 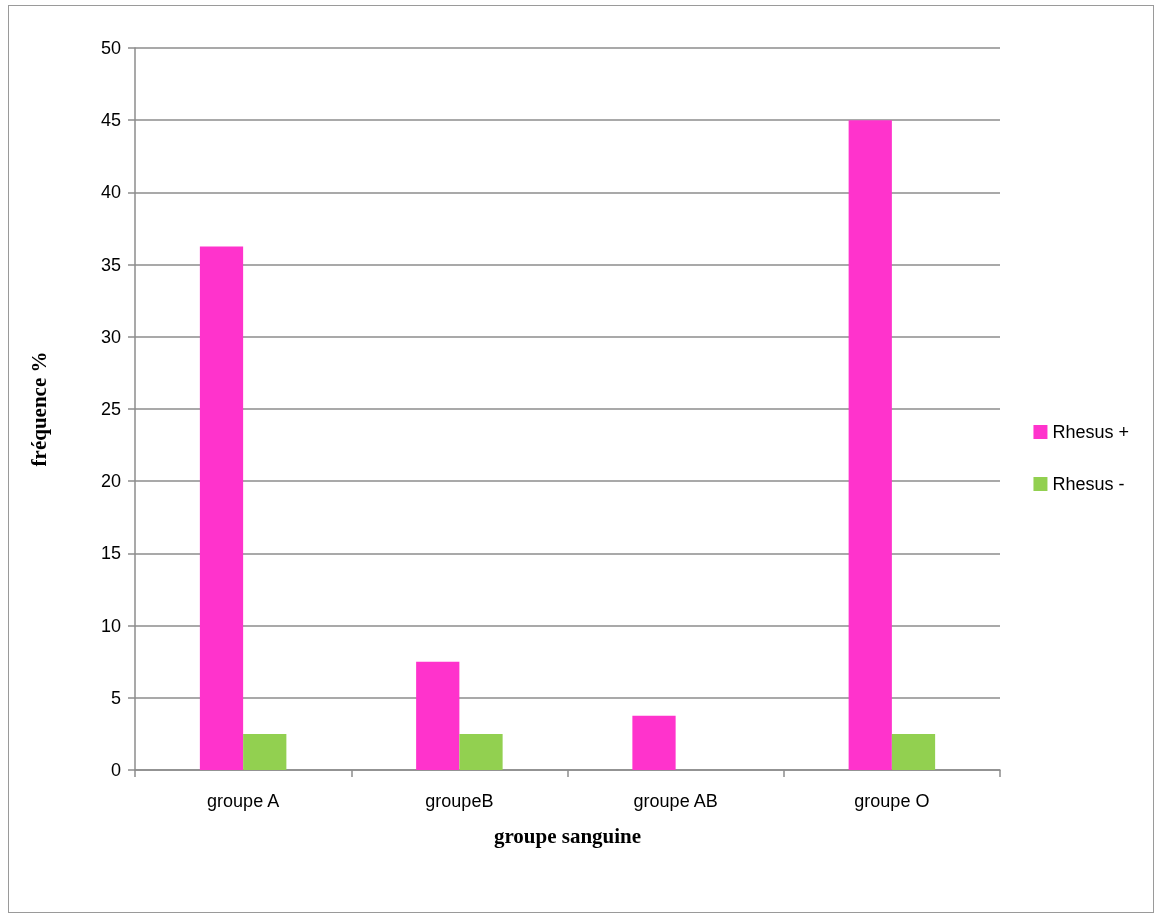 What do you see at coordinates (110, 625) in the screenshot?
I see `y-tick-label: 10` at bounding box center [110, 625].